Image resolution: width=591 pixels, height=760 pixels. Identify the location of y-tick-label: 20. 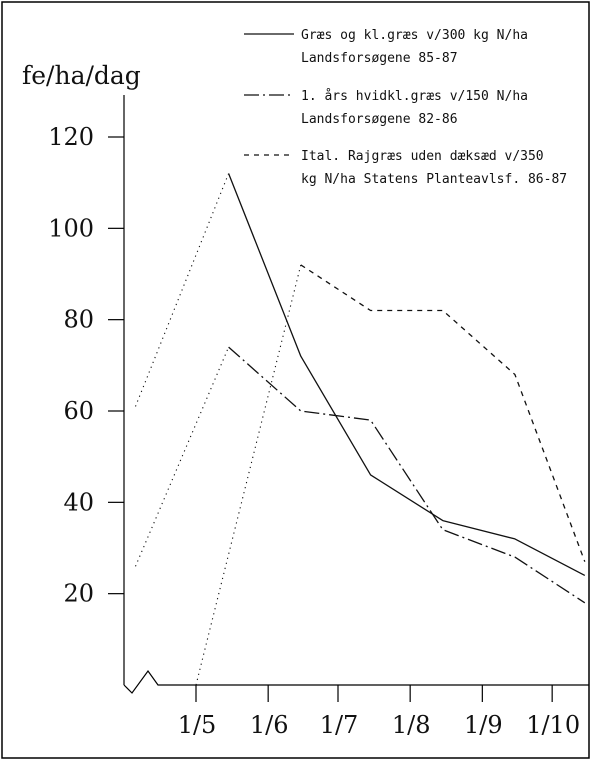
(78, 594).